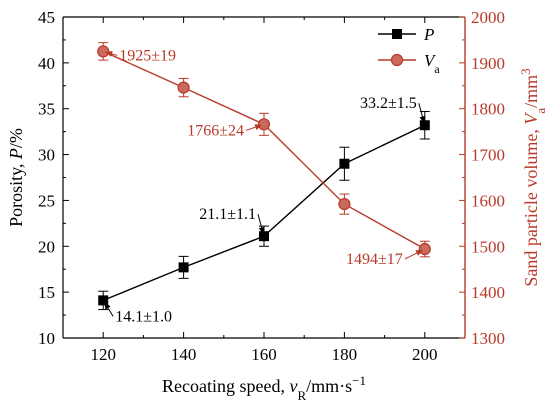 Image resolution: width=550 pixels, height=406 pixels. What do you see at coordinates (488, 155) in the screenshot?
I see `y-right-tick-label: 1700` at bounding box center [488, 155].